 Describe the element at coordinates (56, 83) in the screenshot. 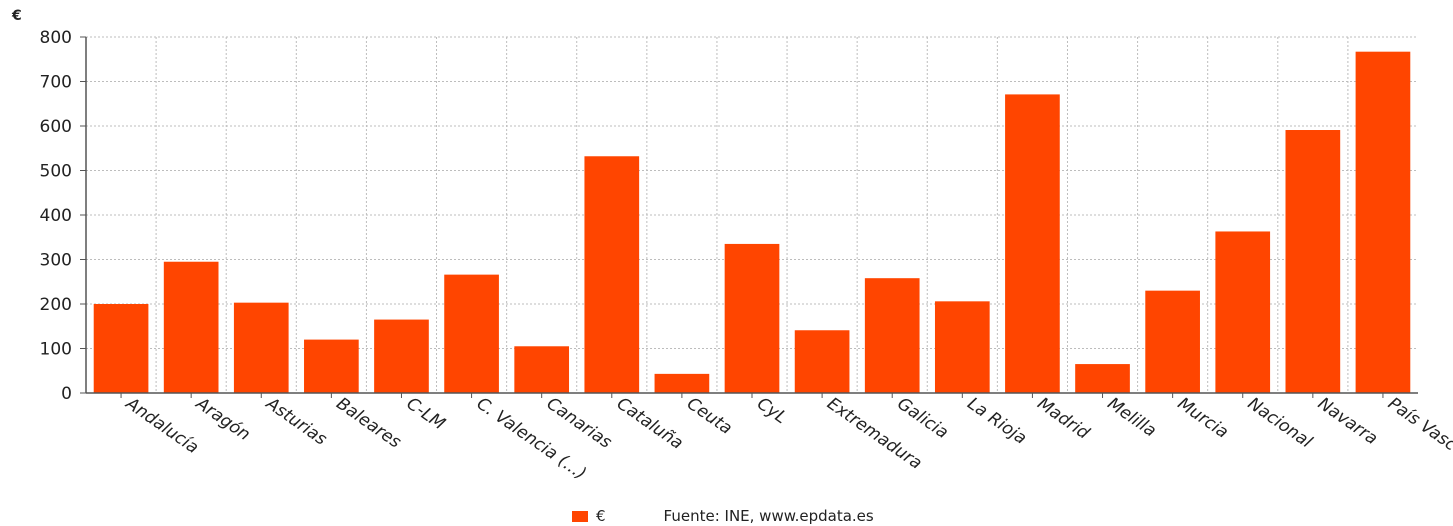

I see `y-tick-label: 700` at that location.